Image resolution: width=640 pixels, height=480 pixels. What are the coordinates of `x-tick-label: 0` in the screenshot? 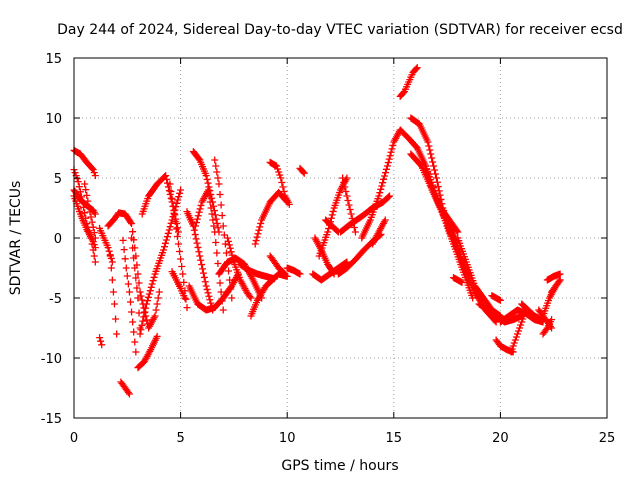 It's located at (74, 438).